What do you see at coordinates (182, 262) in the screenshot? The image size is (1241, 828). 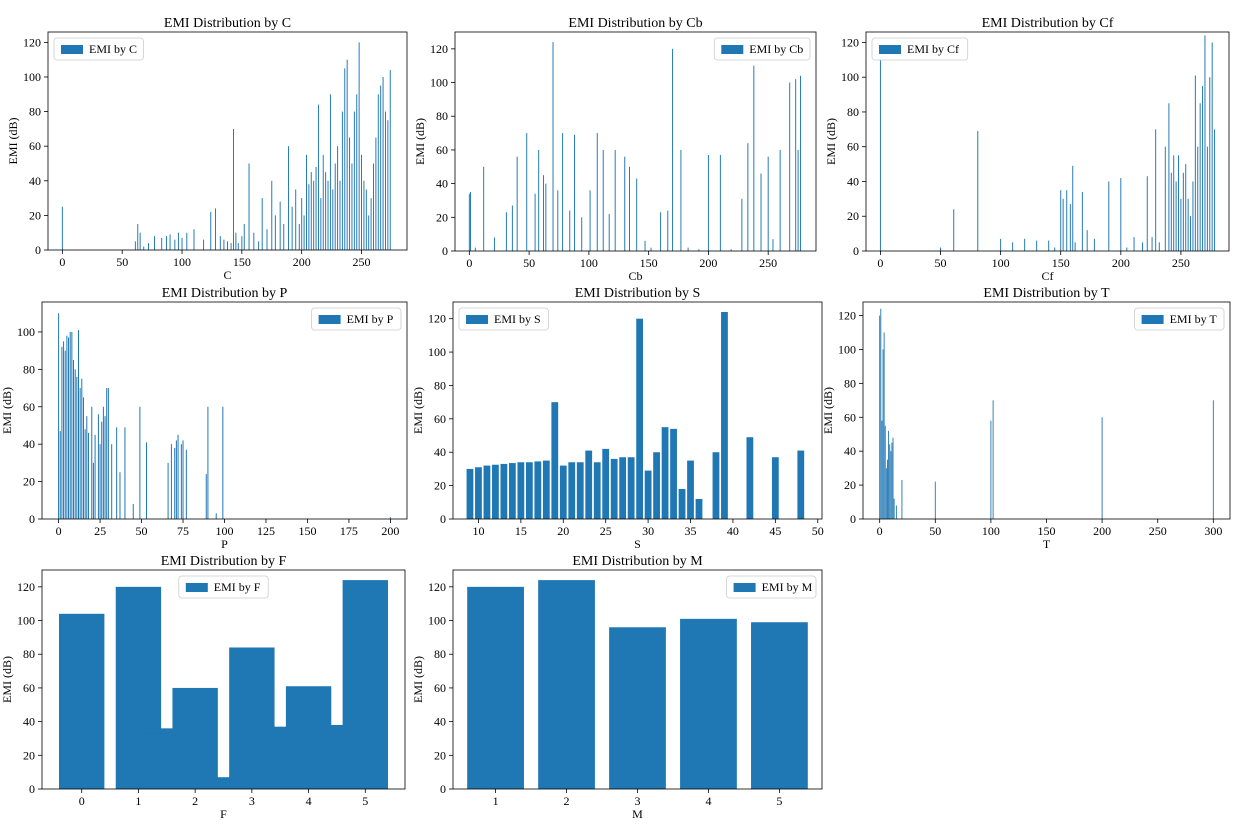 I see `x-tick-label: 100` at bounding box center [182, 262].